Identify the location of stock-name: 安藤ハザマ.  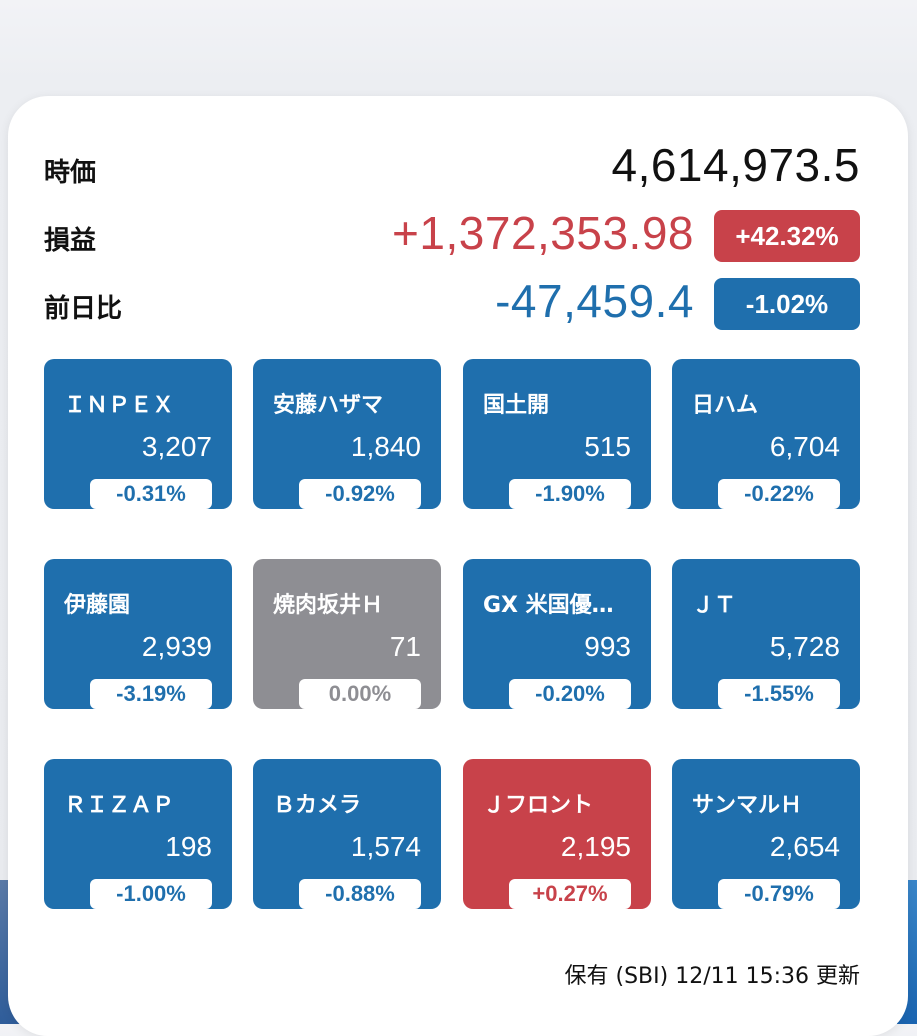
(328, 405).